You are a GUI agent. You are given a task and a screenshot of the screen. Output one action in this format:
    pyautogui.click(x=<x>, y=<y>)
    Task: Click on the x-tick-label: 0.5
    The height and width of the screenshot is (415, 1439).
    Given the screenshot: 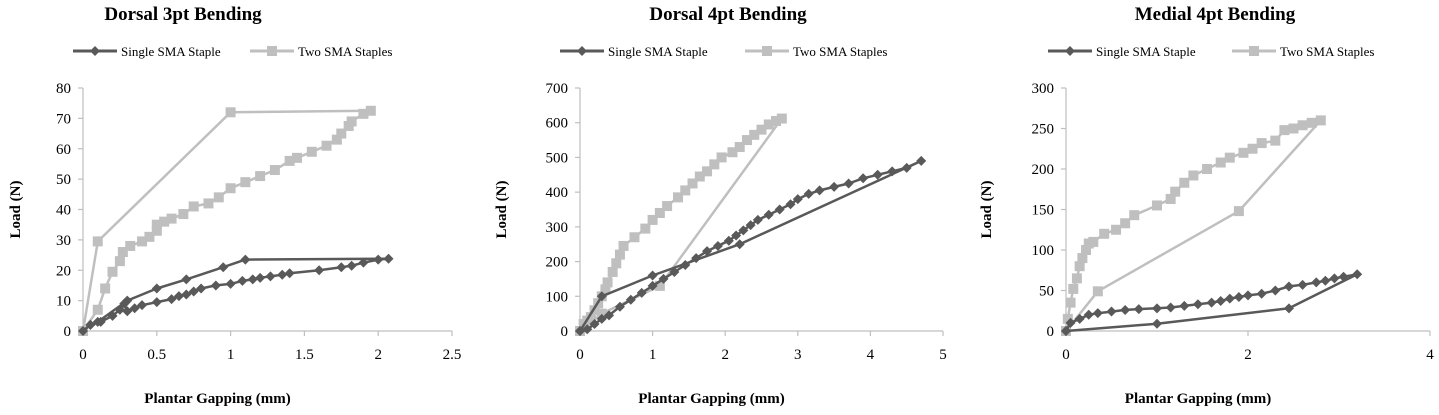 What is the action you would take?
    pyautogui.click(x=156, y=355)
    